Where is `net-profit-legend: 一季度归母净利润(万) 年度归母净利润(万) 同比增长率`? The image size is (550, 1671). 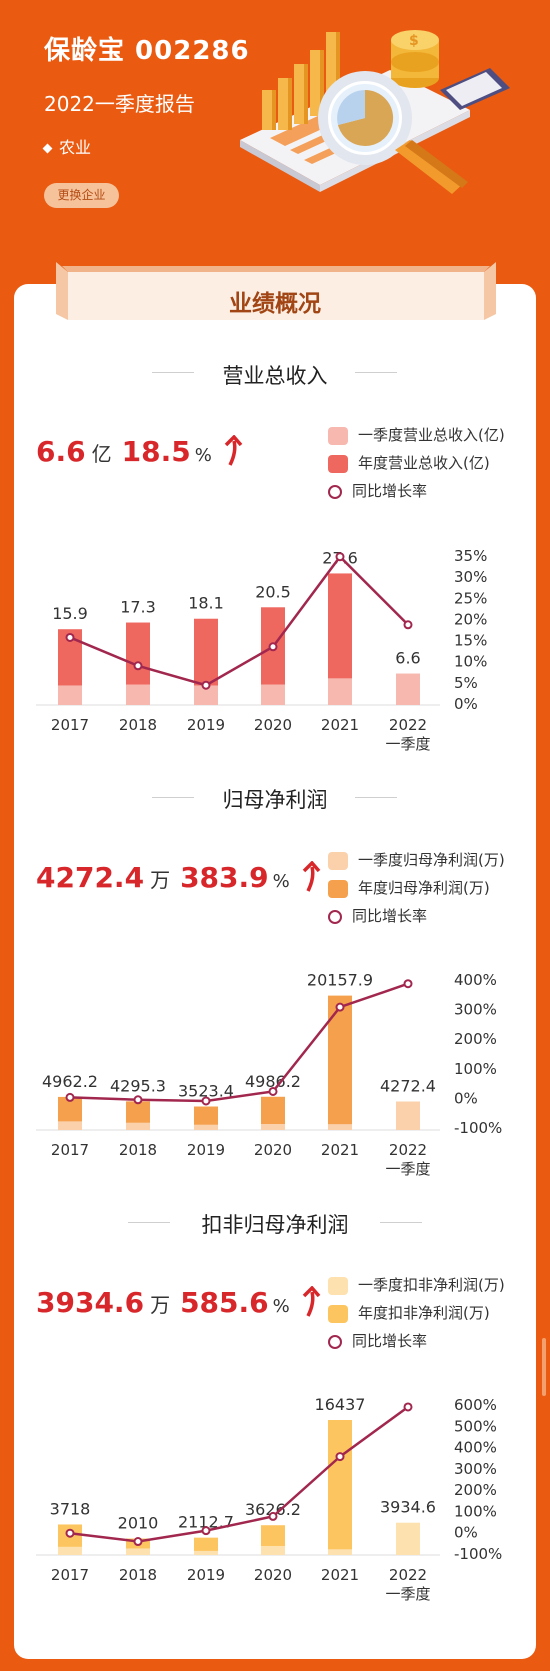
net-profit-legend: 一季度归母净利润(万) 年度归母净利润(万) 同比增长率 is located at coordinates (416, 888).